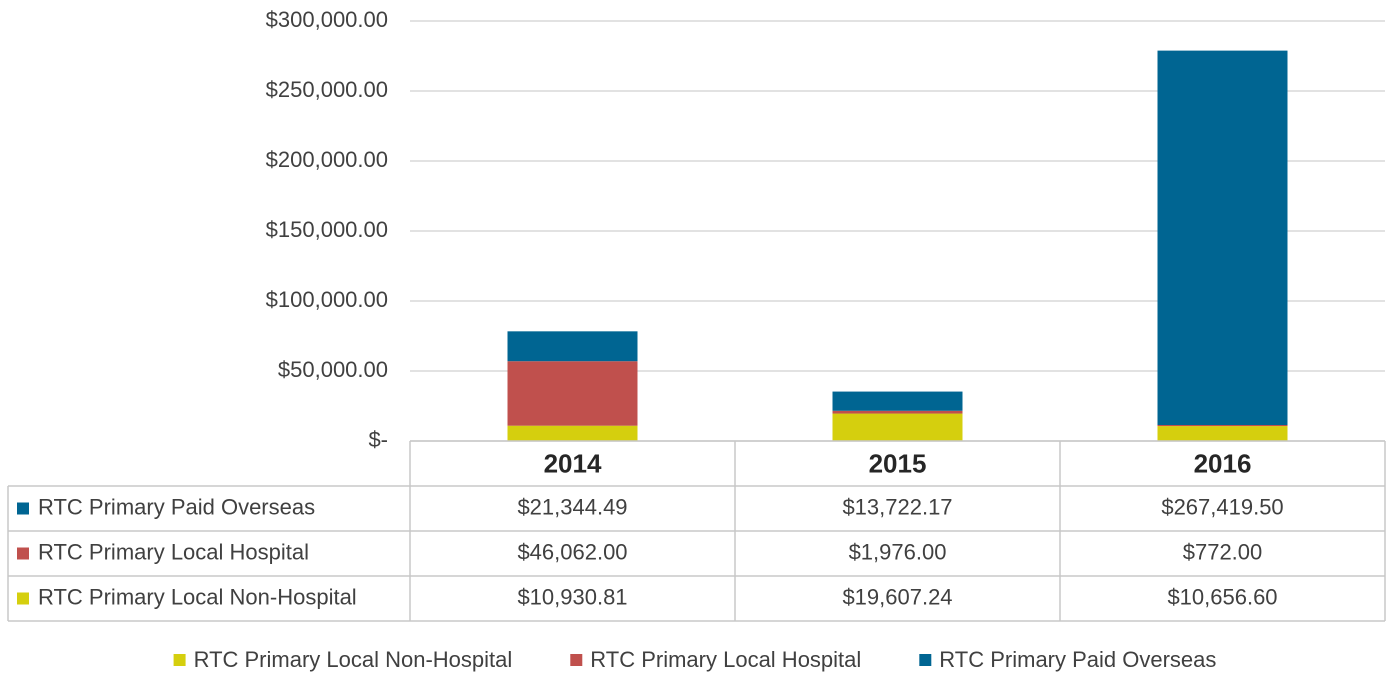 The image size is (1390, 676). What do you see at coordinates (173, 551) in the screenshot?
I see `table-row-label: RTC Primary Local Hospital` at bounding box center [173, 551].